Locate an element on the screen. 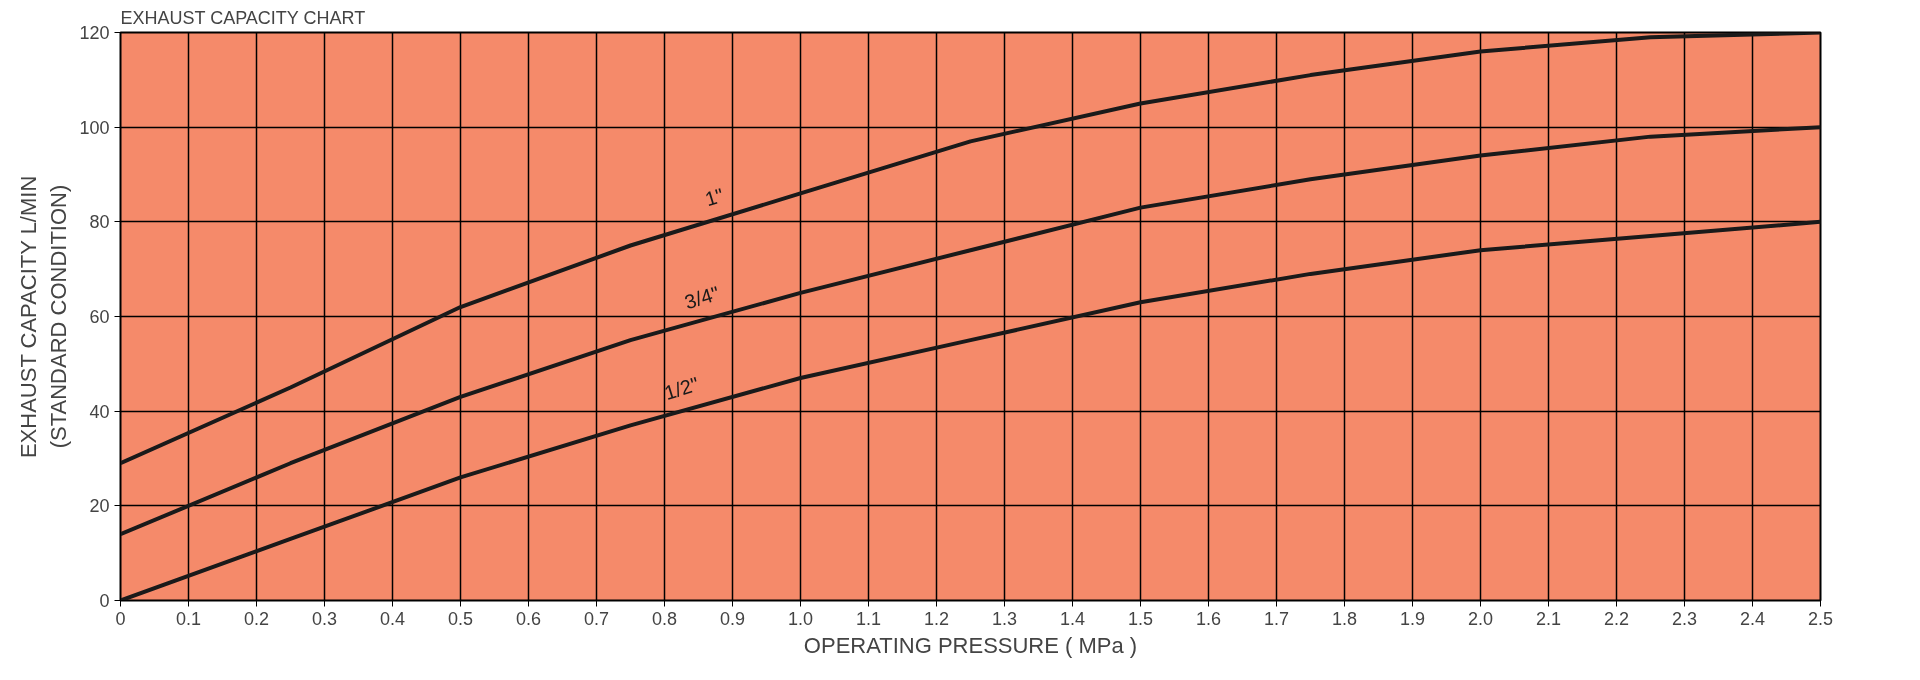 Image resolution: width=1920 pixels, height=680 pixels. x-tick-label: 2.5 is located at coordinates (1820, 618).